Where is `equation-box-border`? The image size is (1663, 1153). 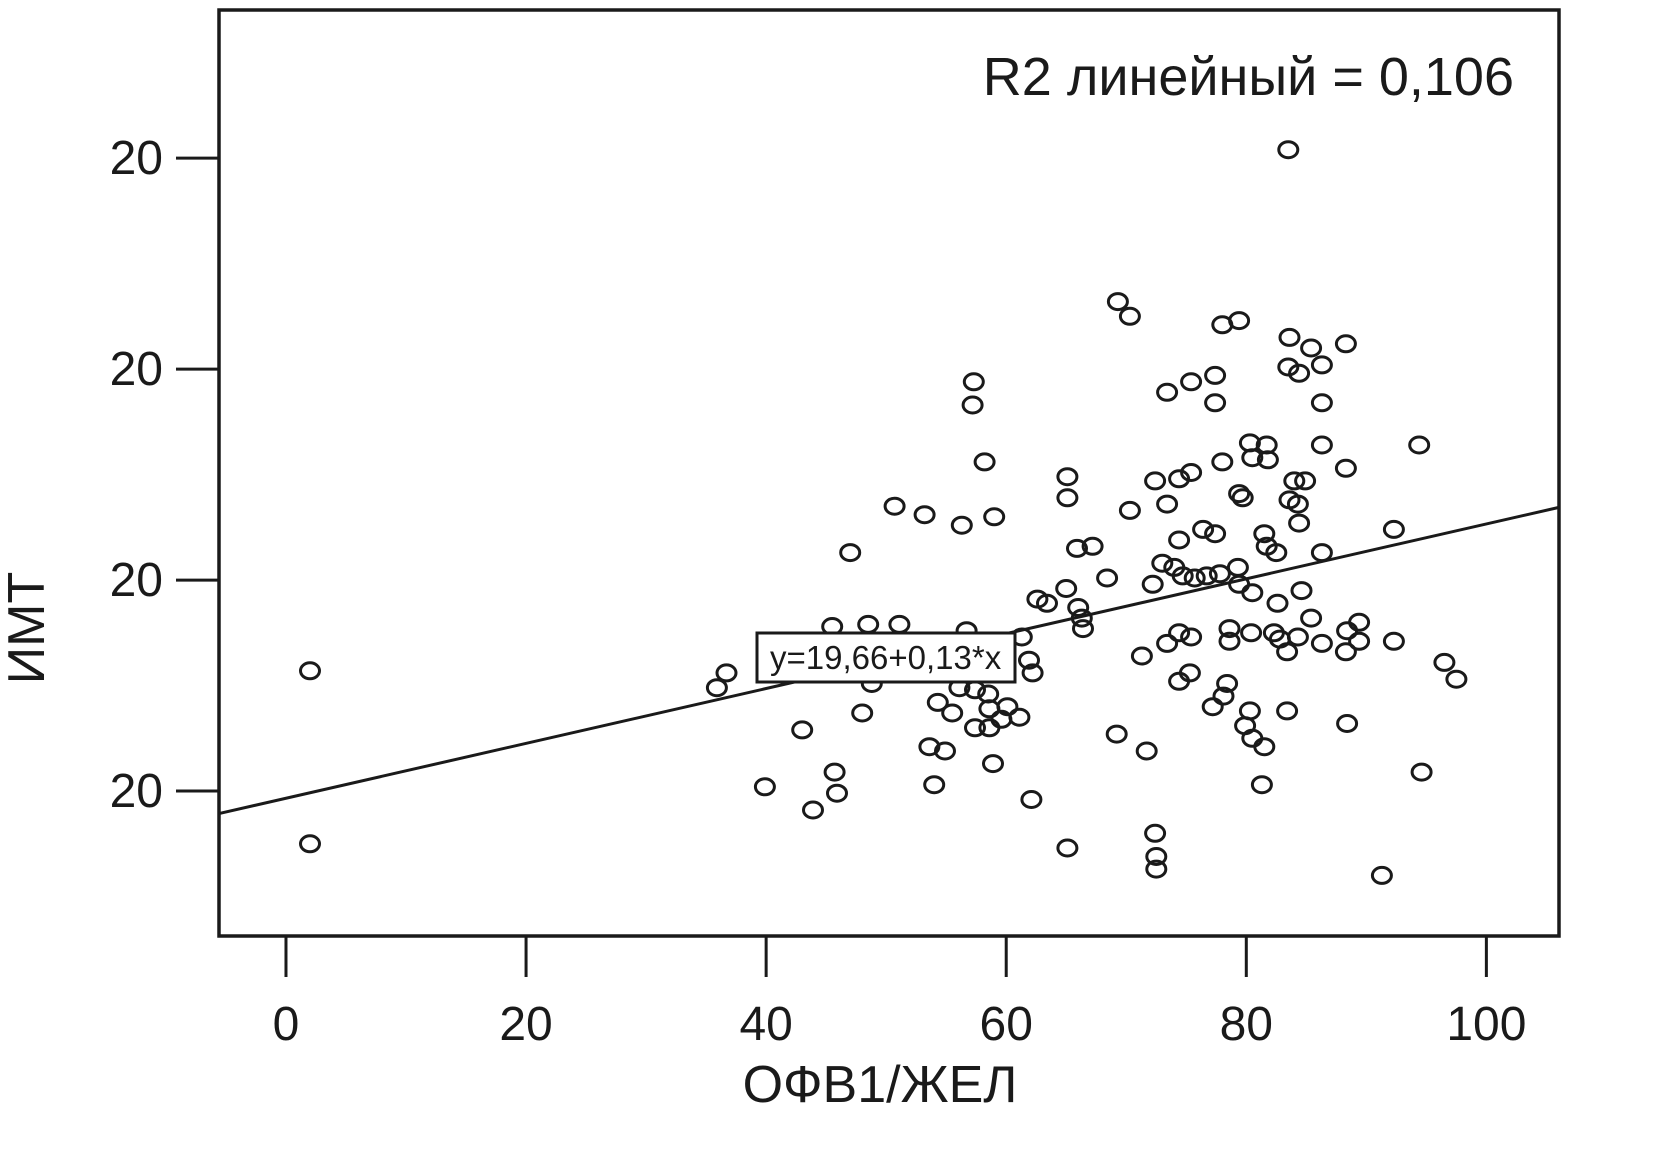
equation-box-border is located at coordinates (886, 657).